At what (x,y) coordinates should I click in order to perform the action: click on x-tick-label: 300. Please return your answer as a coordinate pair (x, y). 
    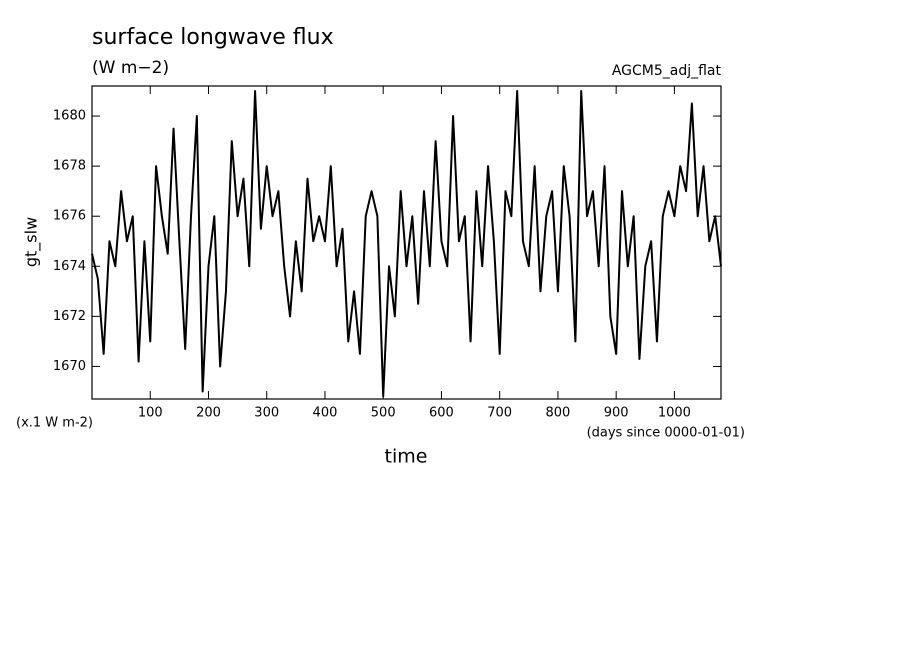
    Looking at the image, I should click on (266, 413).